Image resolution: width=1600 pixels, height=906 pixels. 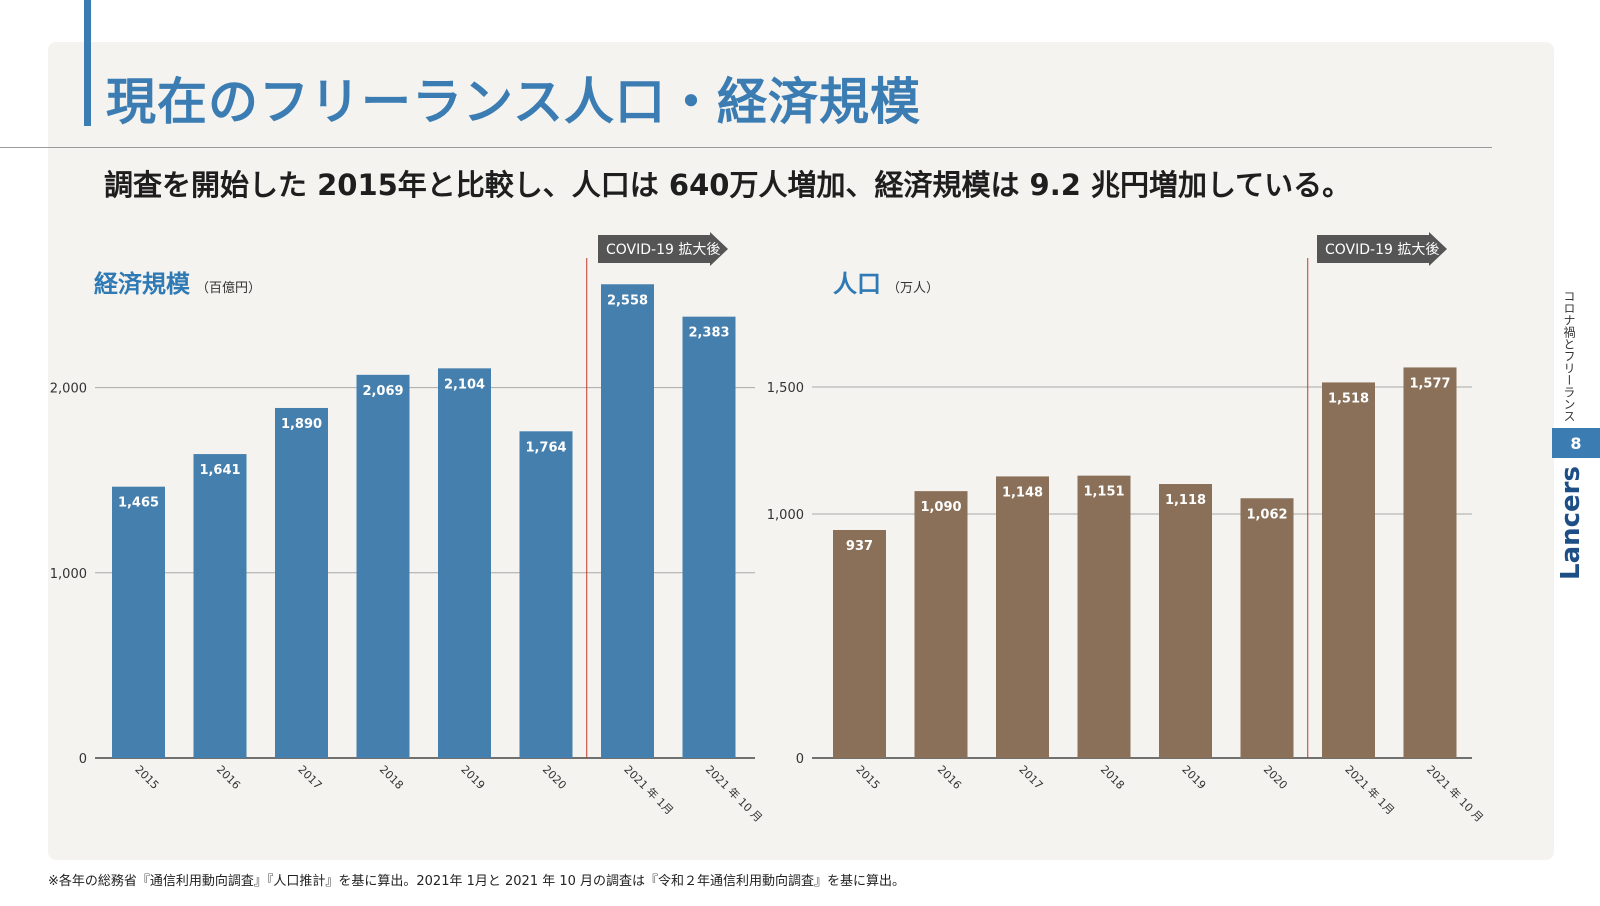 What do you see at coordinates (800, 759) in the screenshot?
I see `pop-ytick-label: 0` at bounding box center [800, 759].